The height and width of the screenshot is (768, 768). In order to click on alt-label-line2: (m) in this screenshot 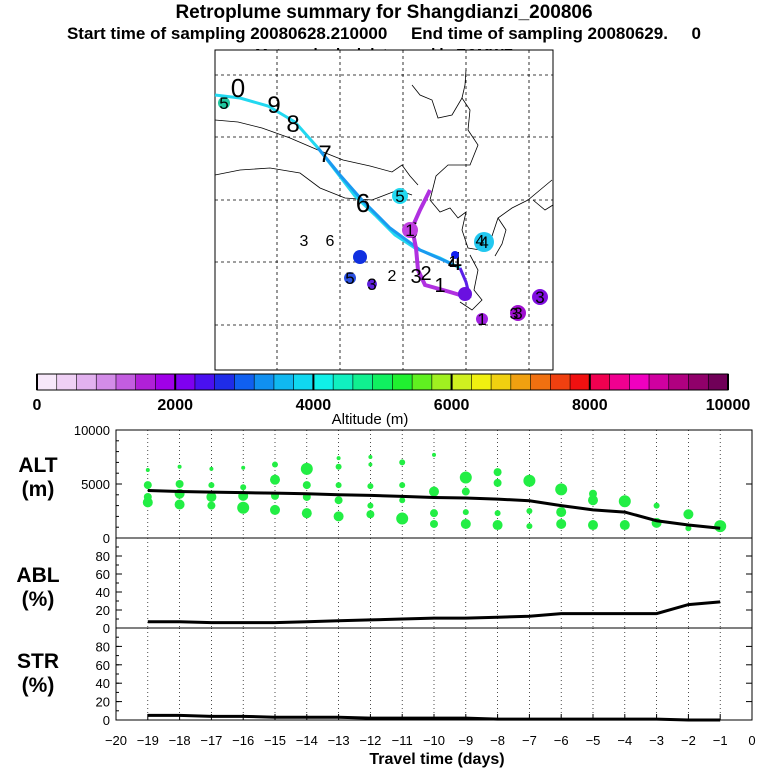, I will do `click(38, 489)`.